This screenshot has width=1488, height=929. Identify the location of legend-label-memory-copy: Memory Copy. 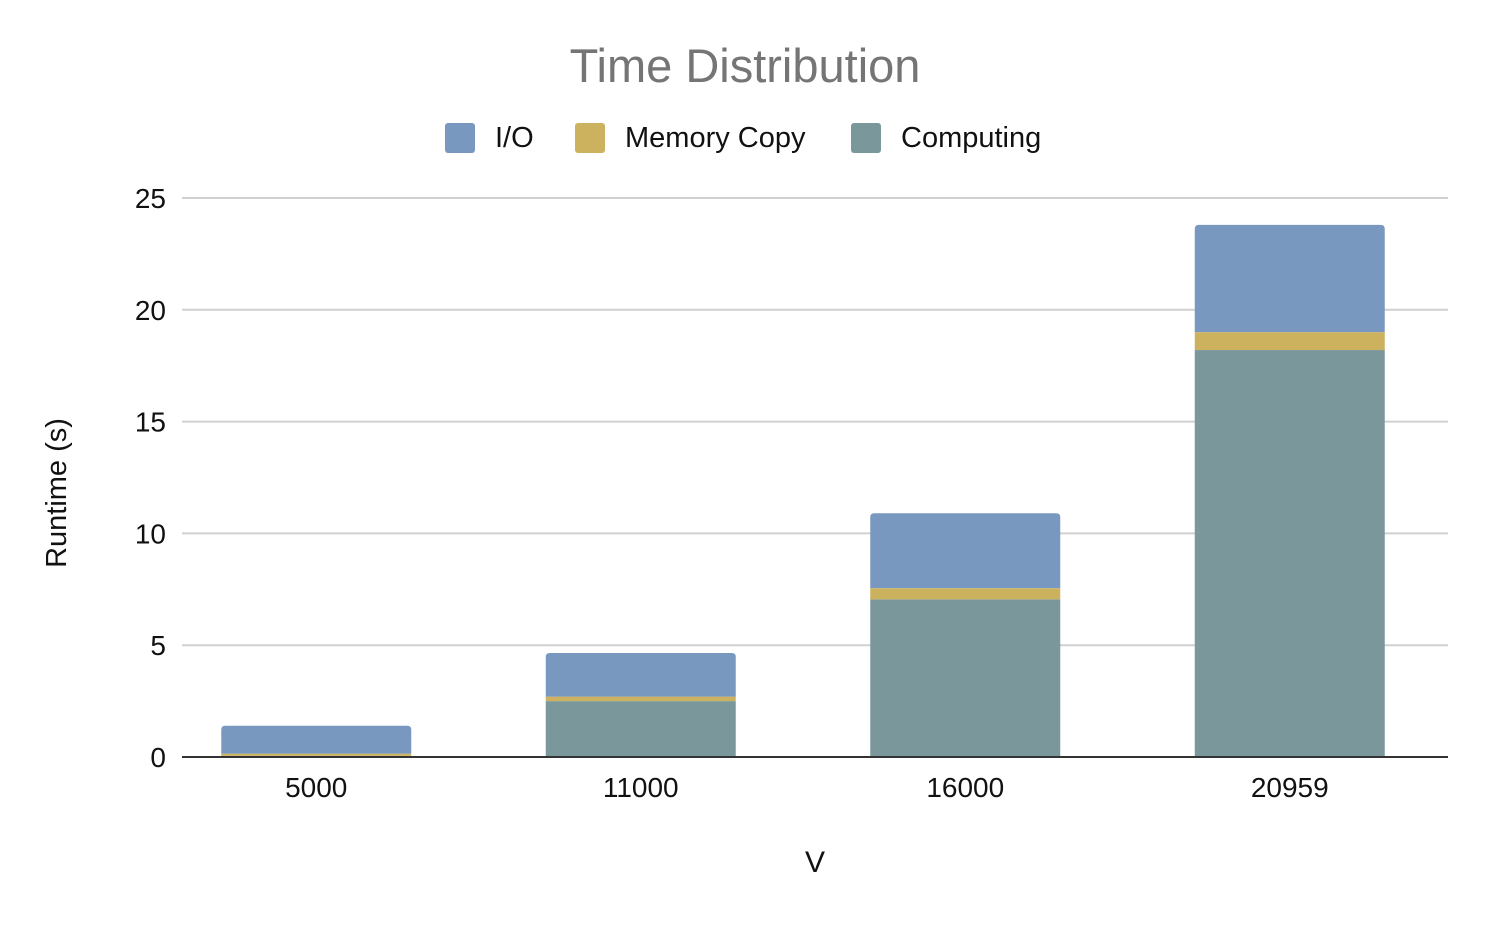
(715, 138).